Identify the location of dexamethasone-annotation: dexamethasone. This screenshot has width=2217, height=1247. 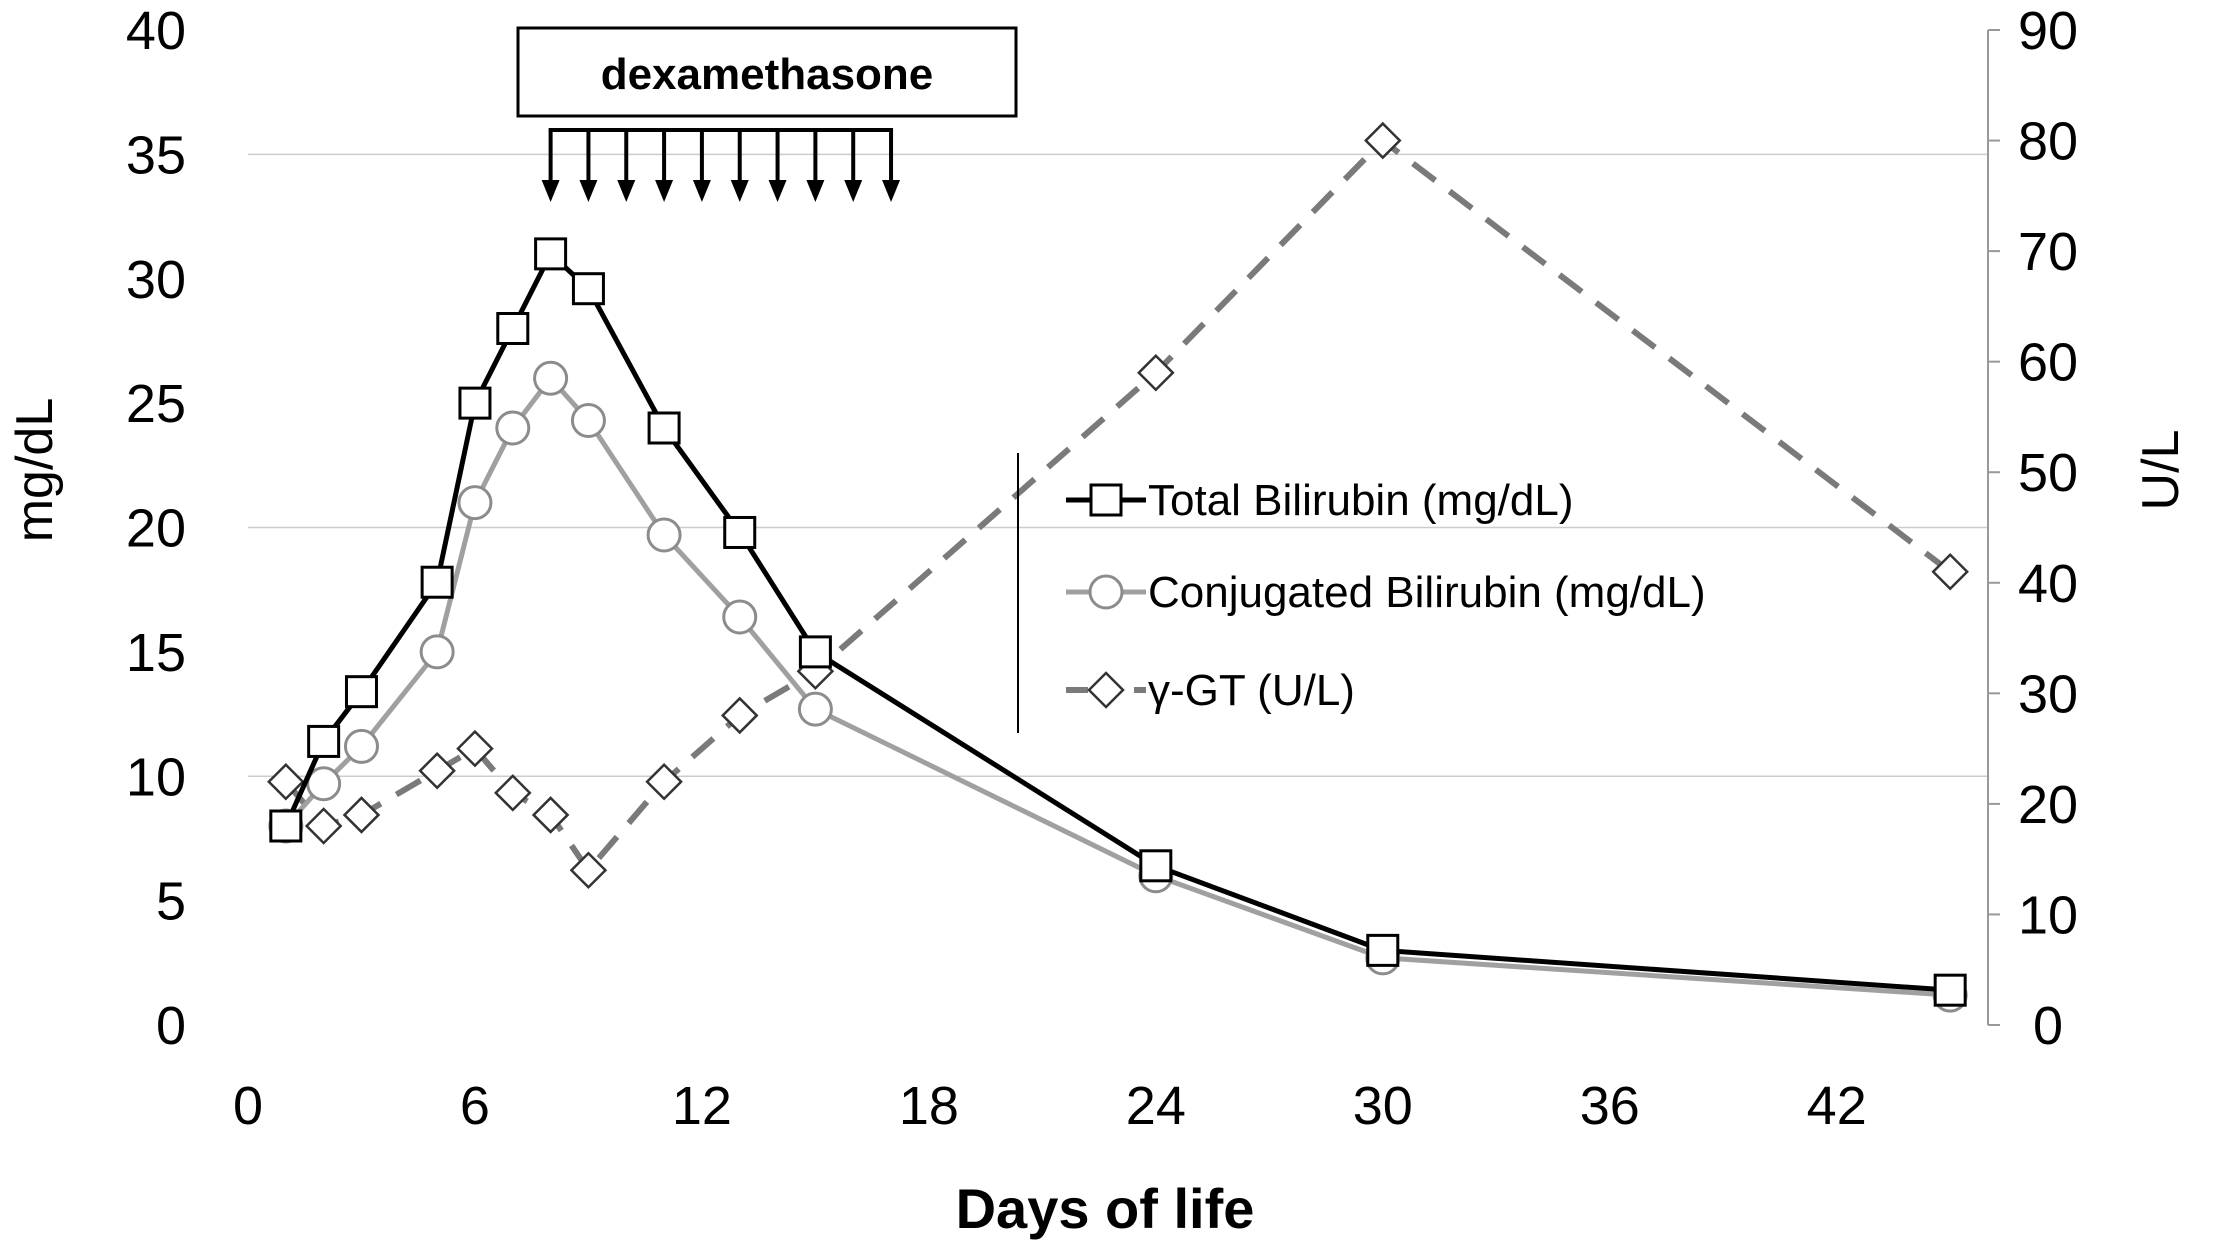
(767, 114).